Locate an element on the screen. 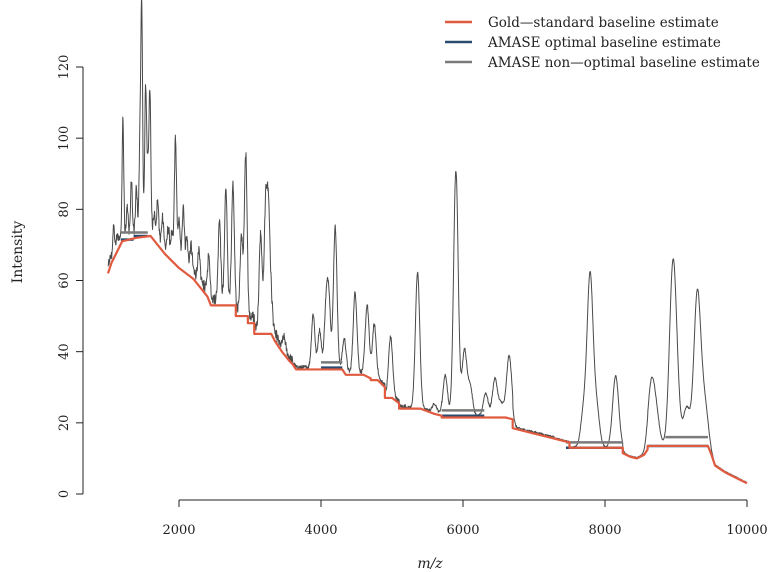 The width and height of the screenshot is (768, 572). legend-label: Gold—standard baseline estimate is located at coordinates (603, 23).